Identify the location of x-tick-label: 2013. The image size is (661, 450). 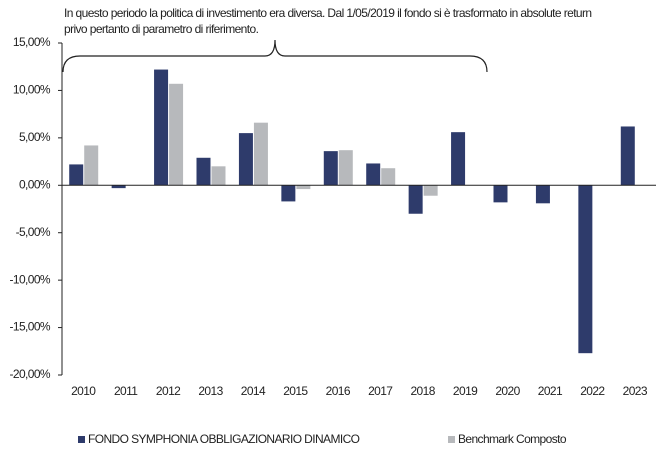
(210, 391).